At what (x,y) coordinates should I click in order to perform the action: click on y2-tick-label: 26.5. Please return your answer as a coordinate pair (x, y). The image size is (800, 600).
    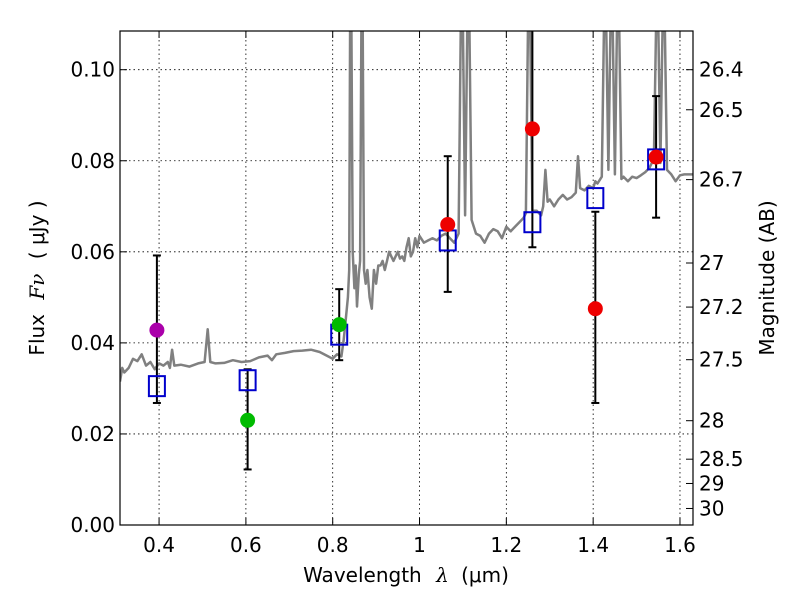
    Looking at the image, I should click on (721, 110).